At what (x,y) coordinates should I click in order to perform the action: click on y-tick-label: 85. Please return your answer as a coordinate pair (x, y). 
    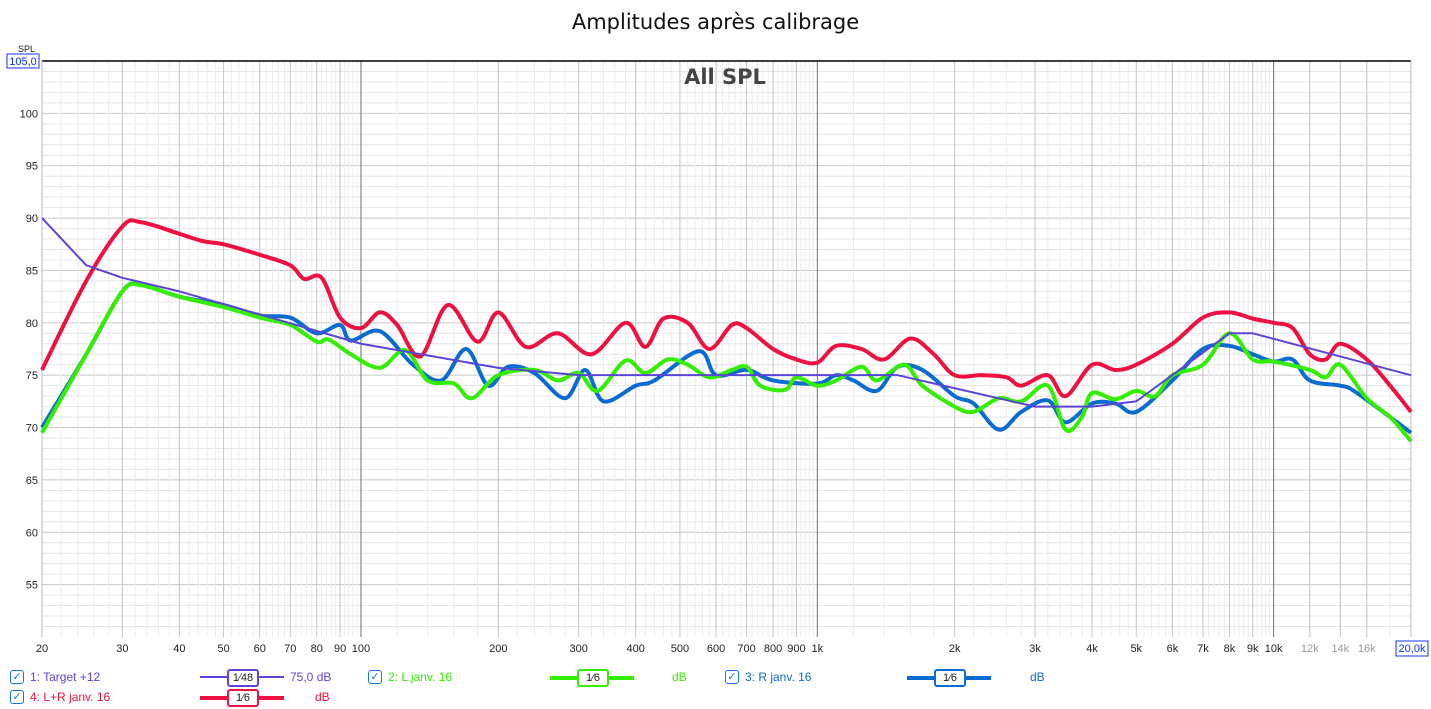
    Looking at the image, I should click on (32, 271).